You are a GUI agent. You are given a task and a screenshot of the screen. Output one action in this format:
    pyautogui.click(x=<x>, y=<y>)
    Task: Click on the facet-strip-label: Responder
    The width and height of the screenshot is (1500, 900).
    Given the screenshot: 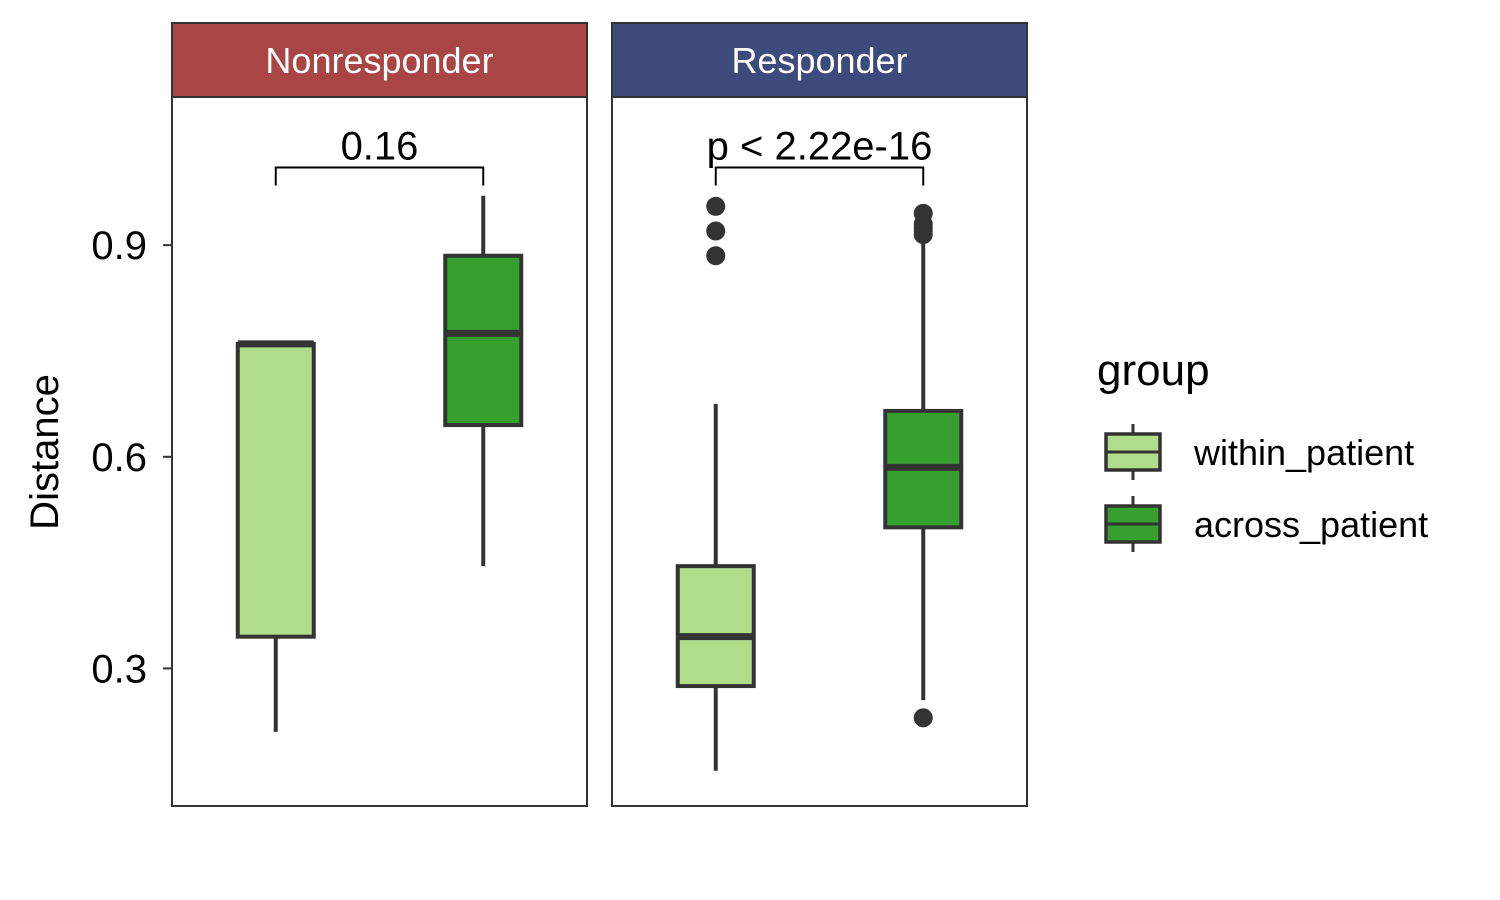 What is the action you would take?
    pyautogui.click(x=819, y=60)
    